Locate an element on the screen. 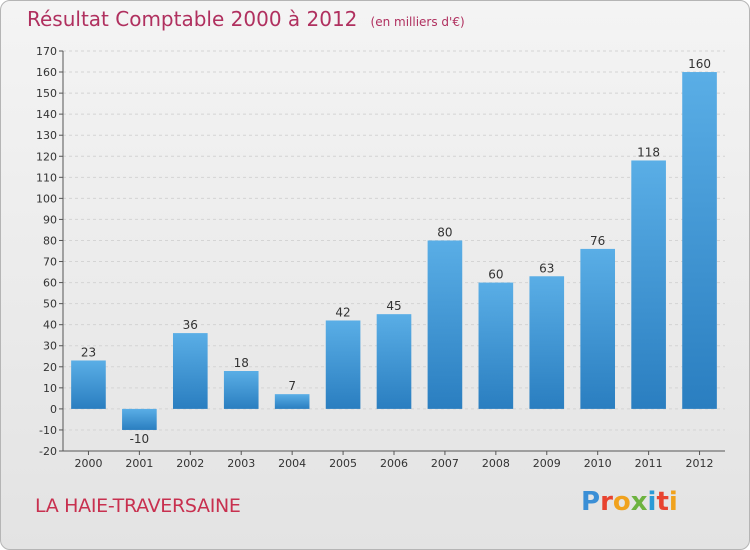  y-tick-label: 30 is located at coordinates (50, 346).